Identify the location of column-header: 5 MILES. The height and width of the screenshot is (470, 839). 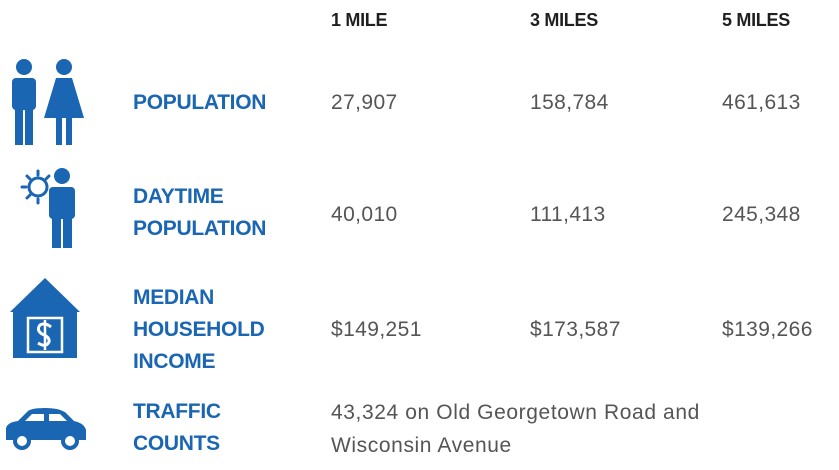
(756, 20).